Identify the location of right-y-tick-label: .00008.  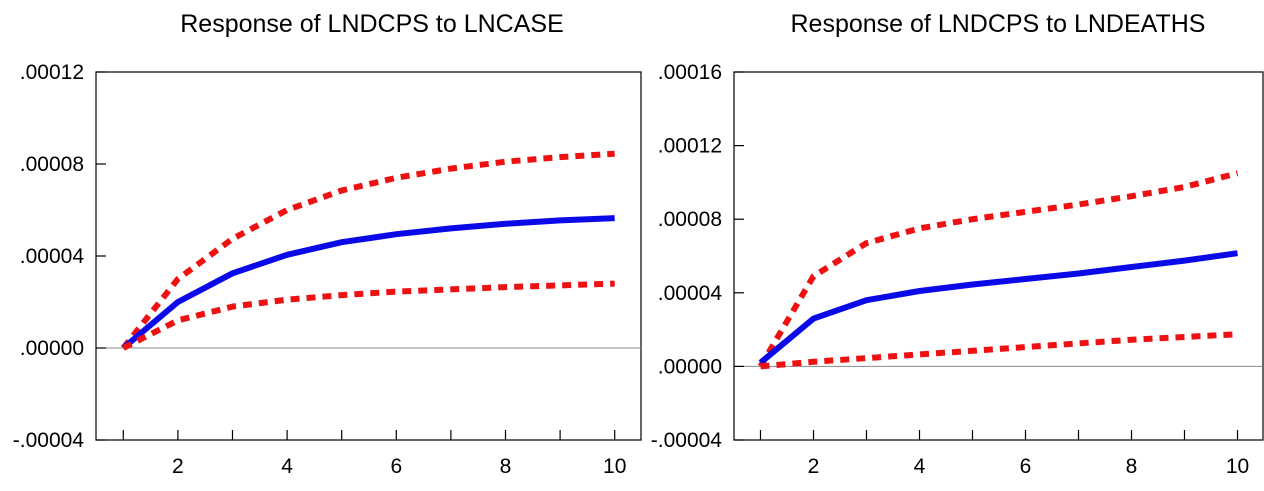
(690, 219).